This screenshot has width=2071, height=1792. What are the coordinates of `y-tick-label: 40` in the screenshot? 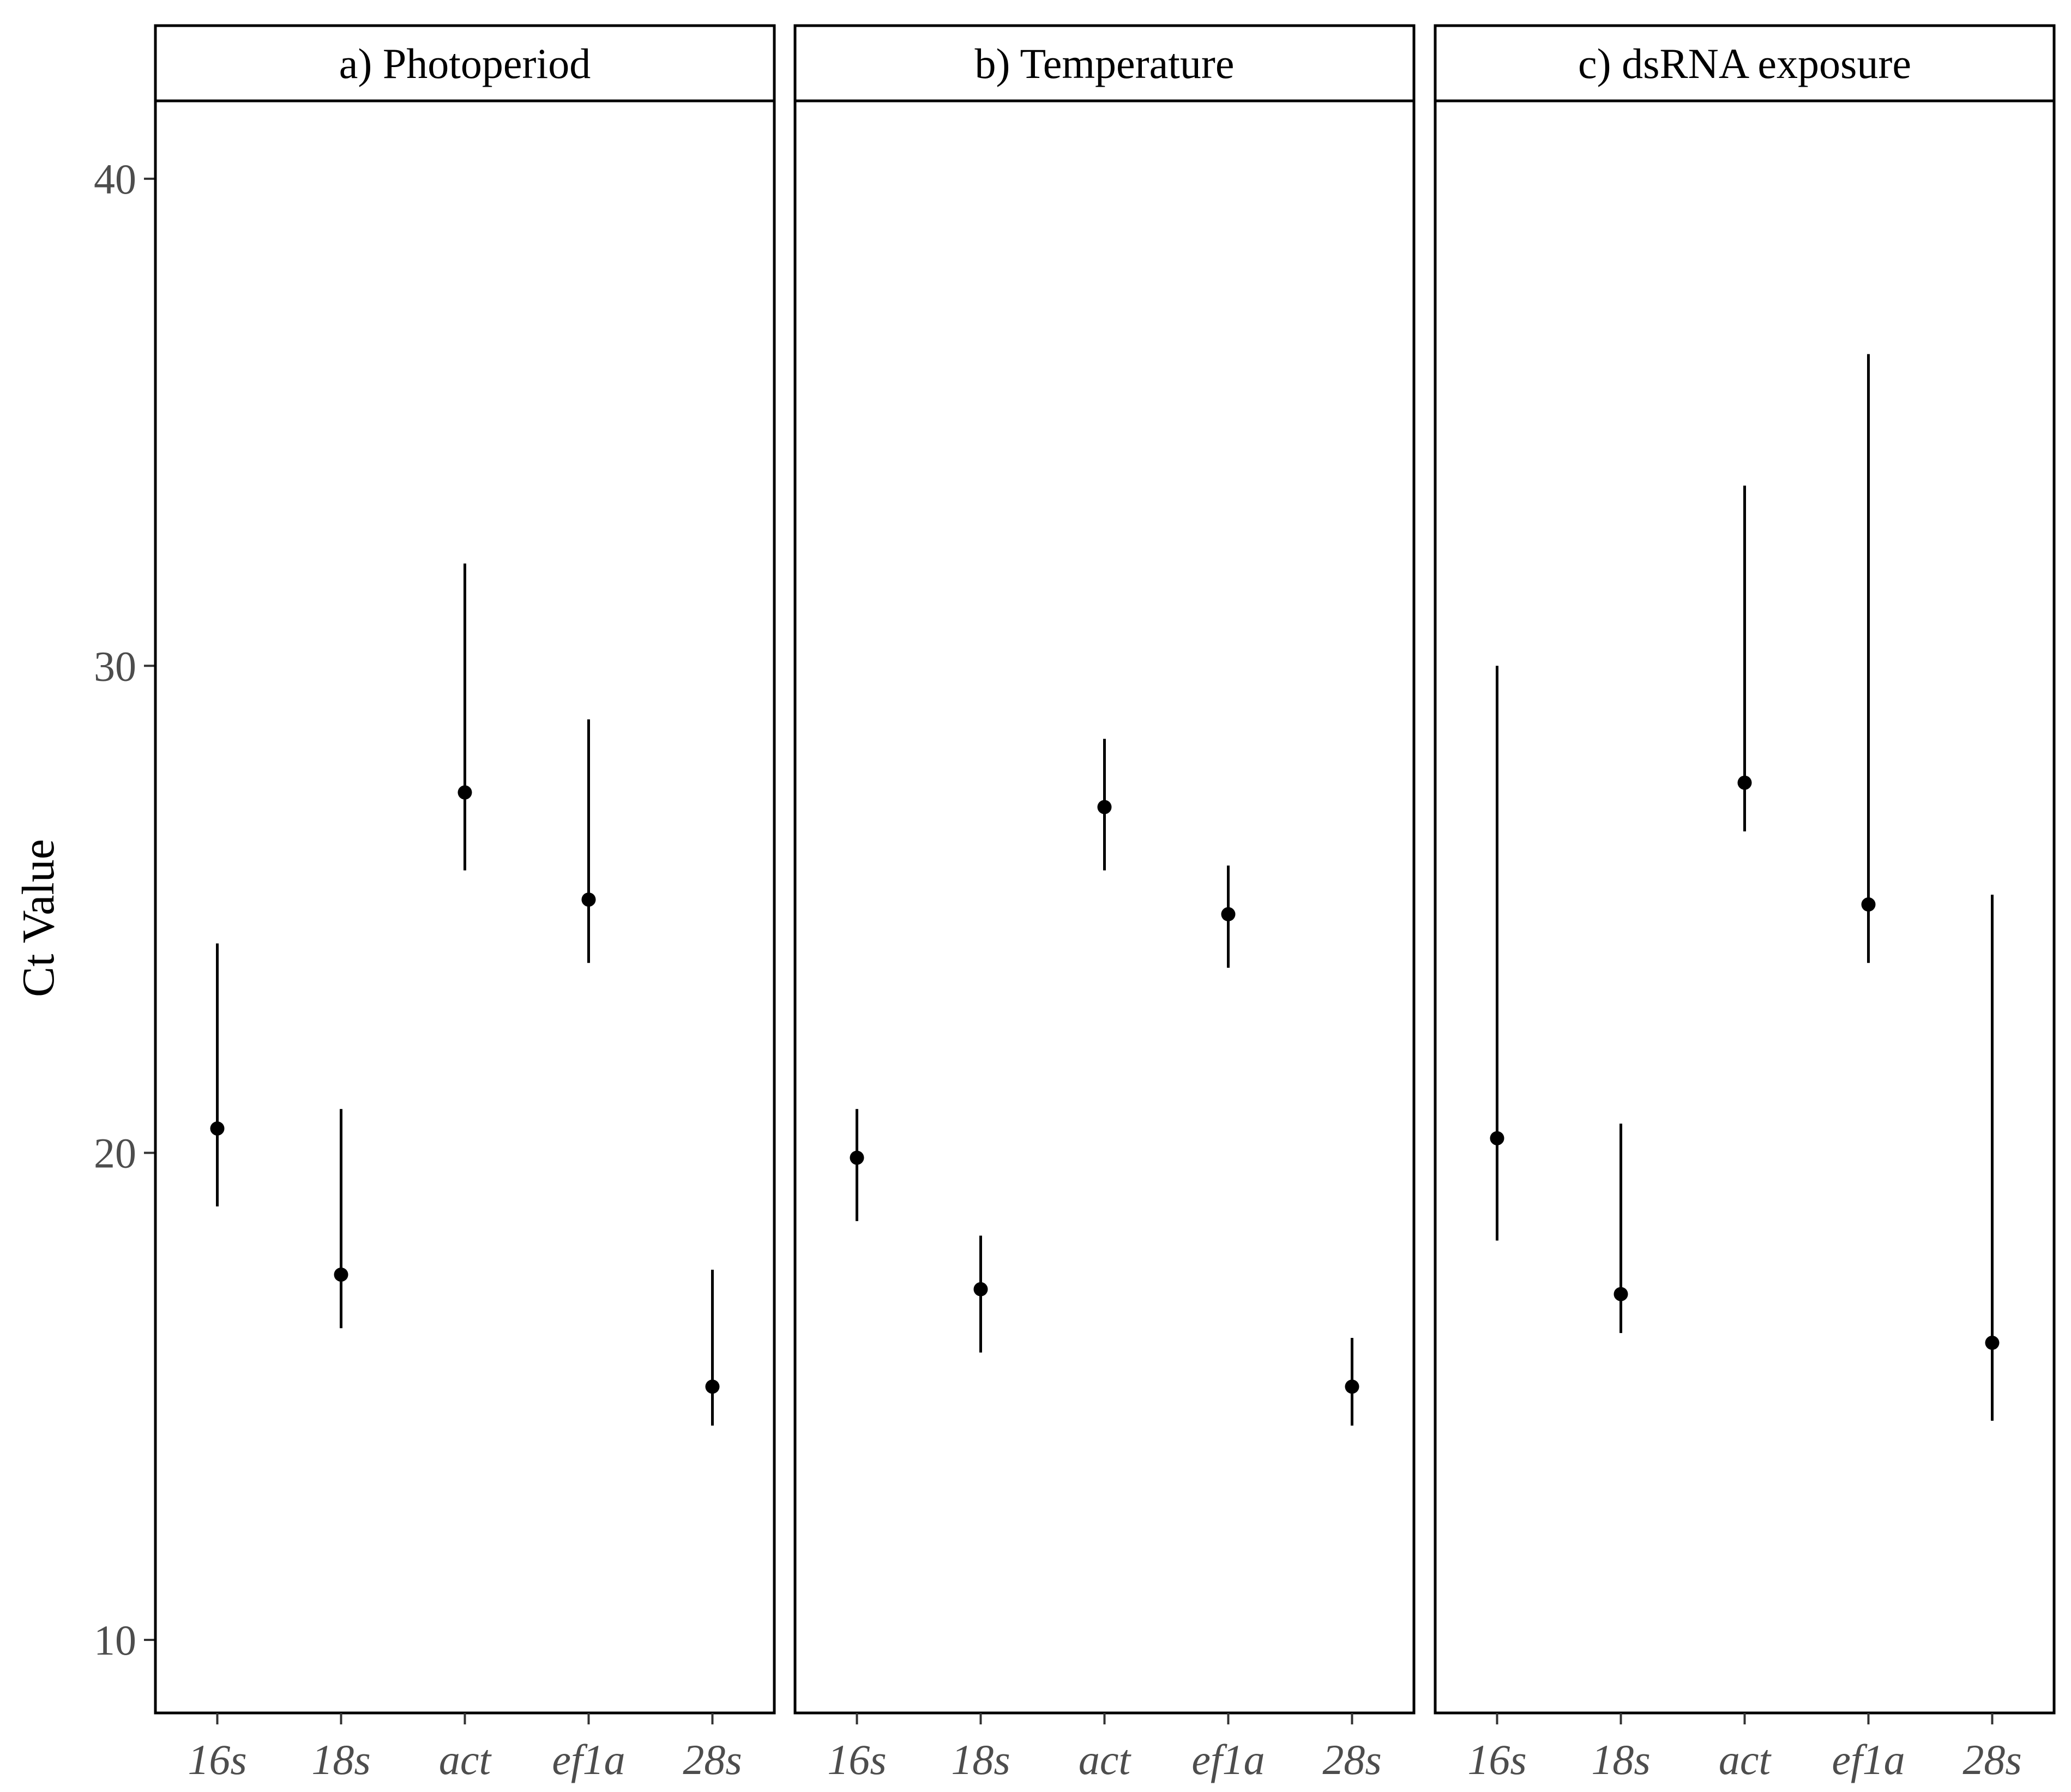 It's located at (115, 179).